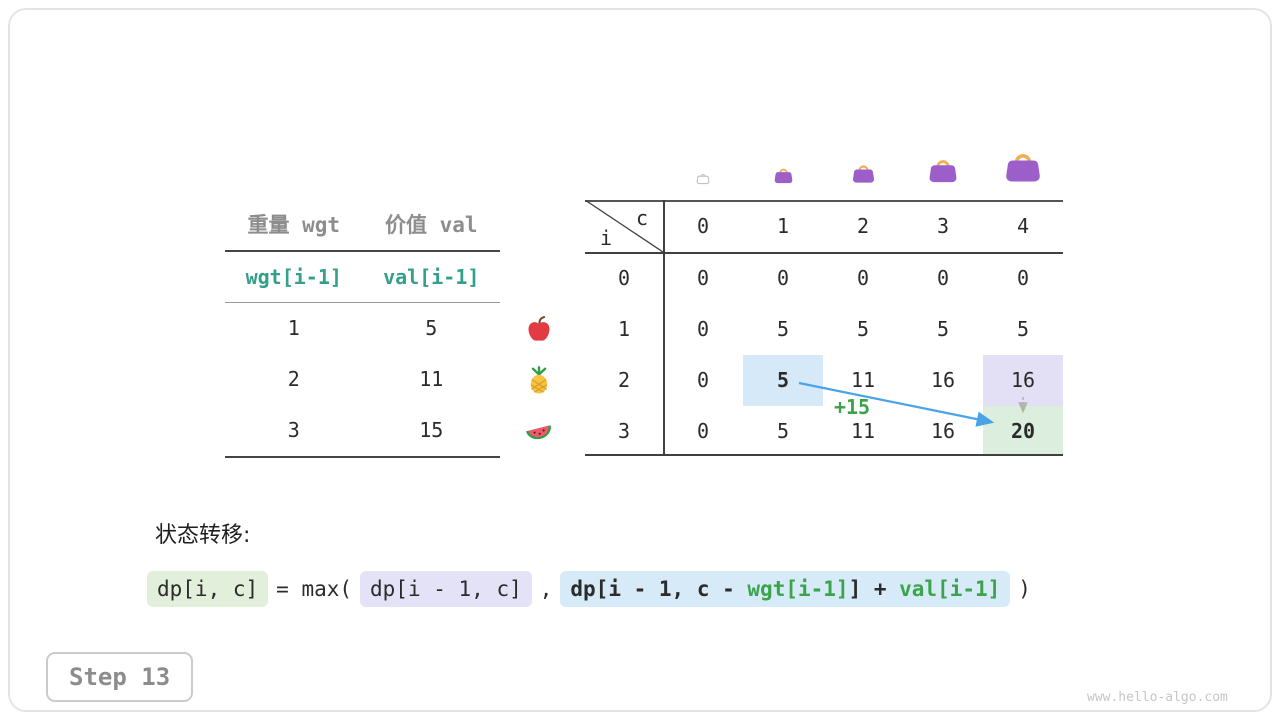 This screenshot has width=1280, height=720. I want to click on highlight-result-cell, so click(1023, 431).